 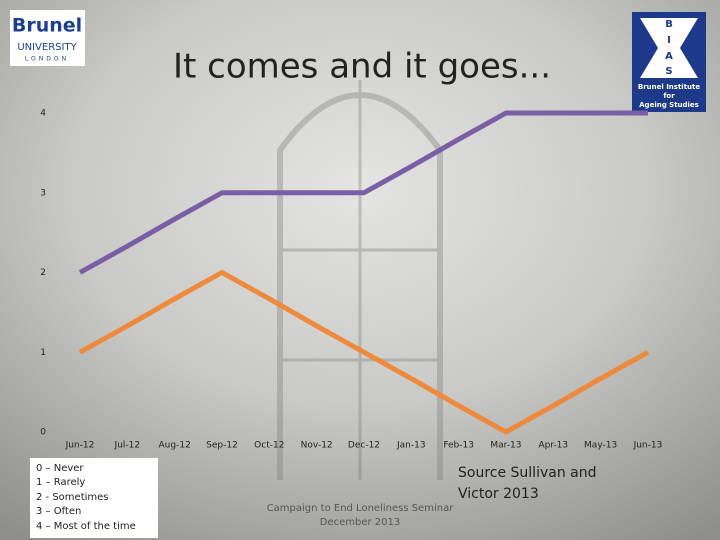 I want to click on x-tick-label: Aug-12, so click(x=175, y=446).